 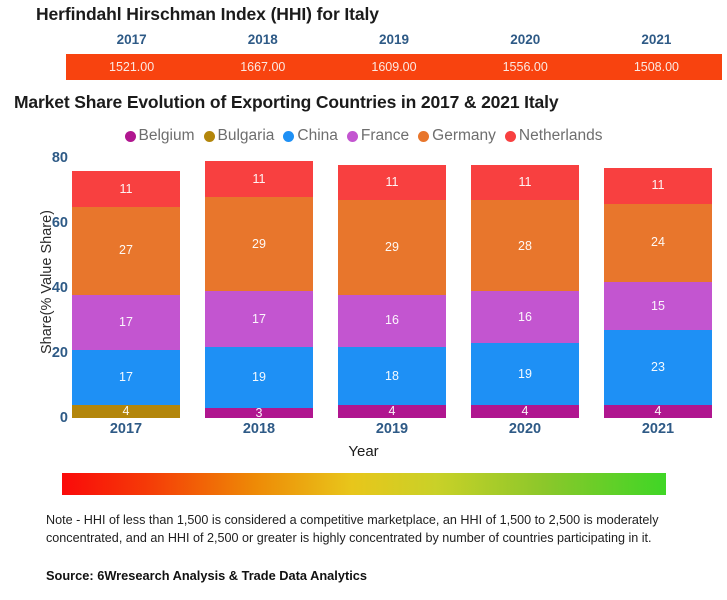 I want to click on bar-segment-netherlands-2021: 11, so click(x=658, y=185).